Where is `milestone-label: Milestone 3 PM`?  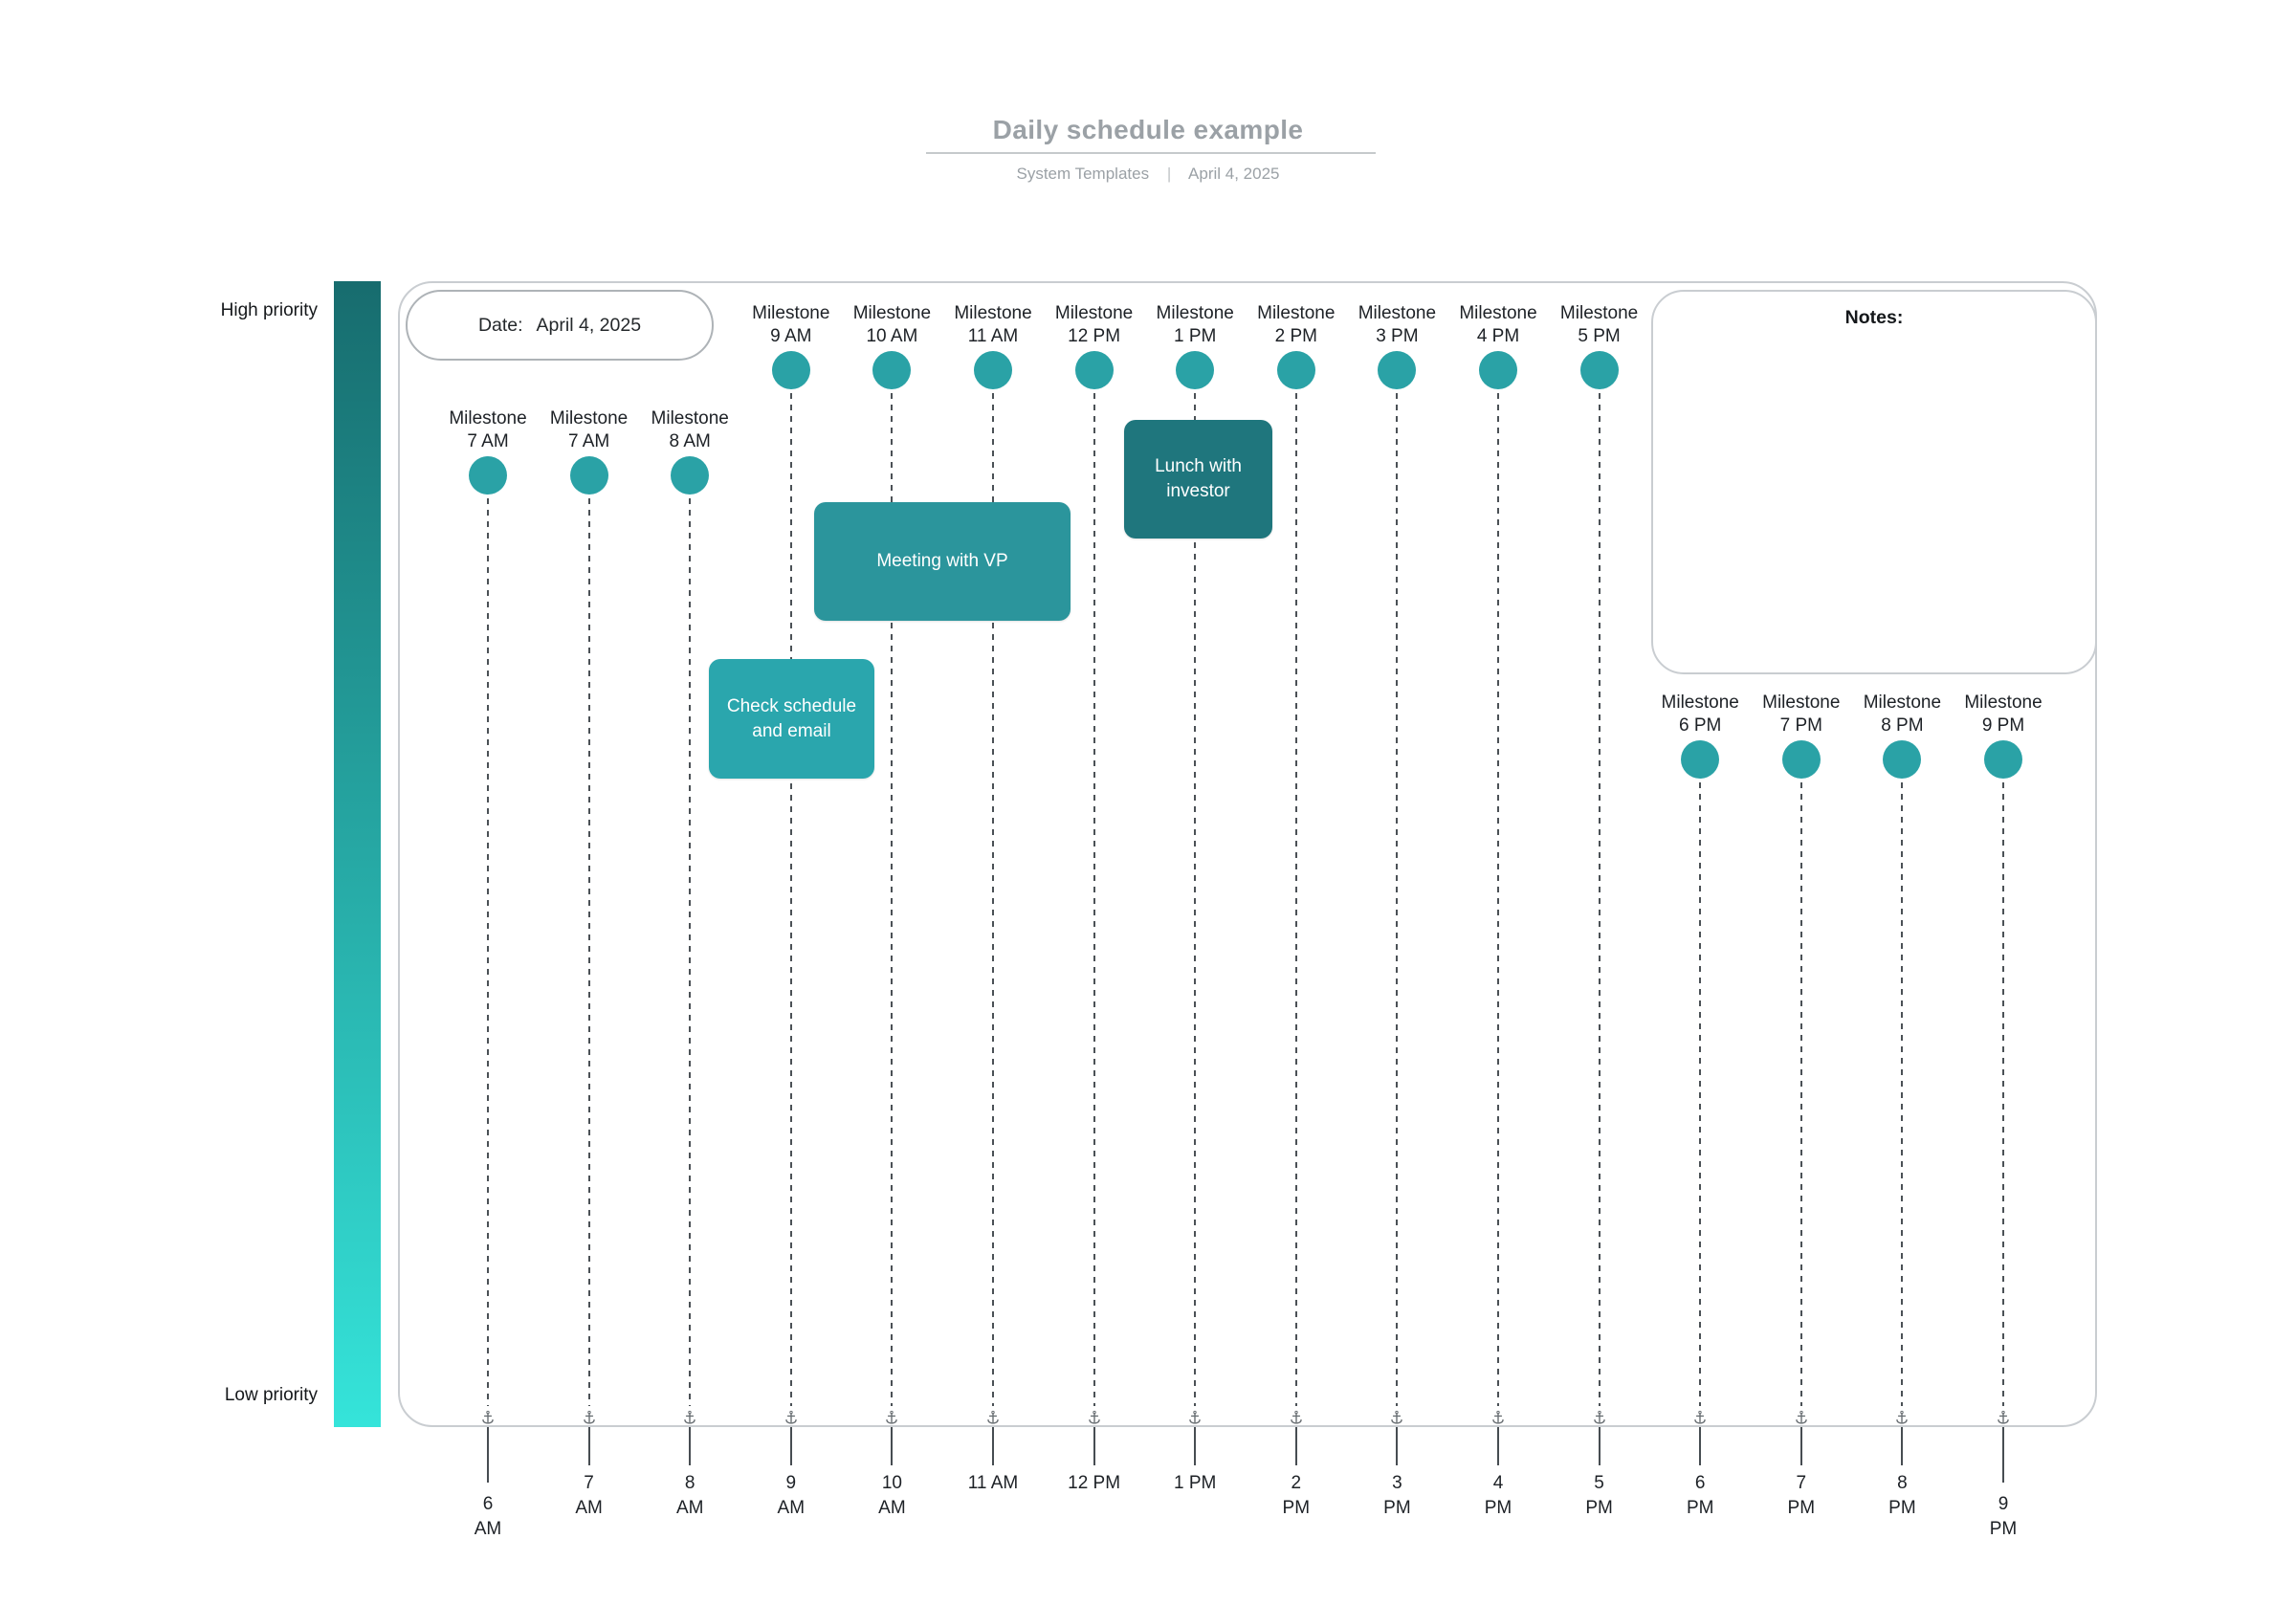 milestone-label: Milestone 3 PM is located at coordinates (1397, 324).